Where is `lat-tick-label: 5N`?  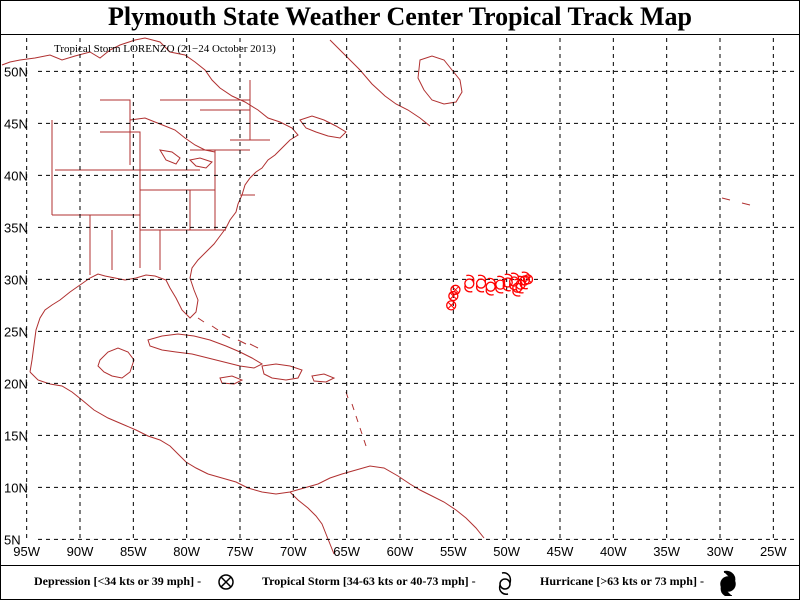 lat-tick-label: 5N is located at coordinates (12, 539).